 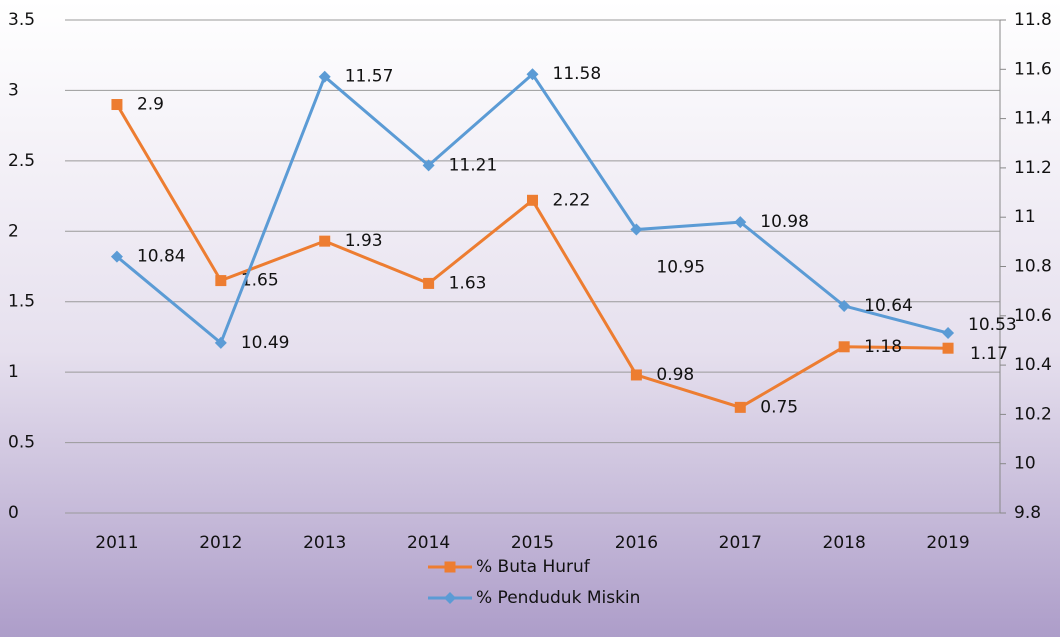 I want to click on data-label: 1.18, so click(x=883, y=347).